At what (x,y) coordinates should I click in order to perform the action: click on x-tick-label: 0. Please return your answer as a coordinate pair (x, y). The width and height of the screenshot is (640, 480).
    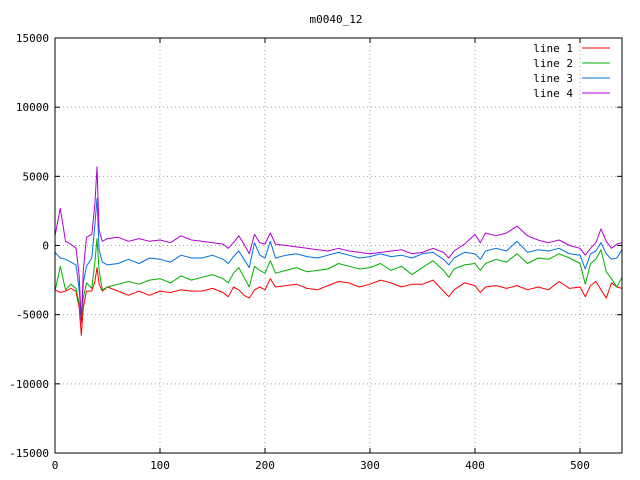
    Looking at the image, I should click on (55, 465).